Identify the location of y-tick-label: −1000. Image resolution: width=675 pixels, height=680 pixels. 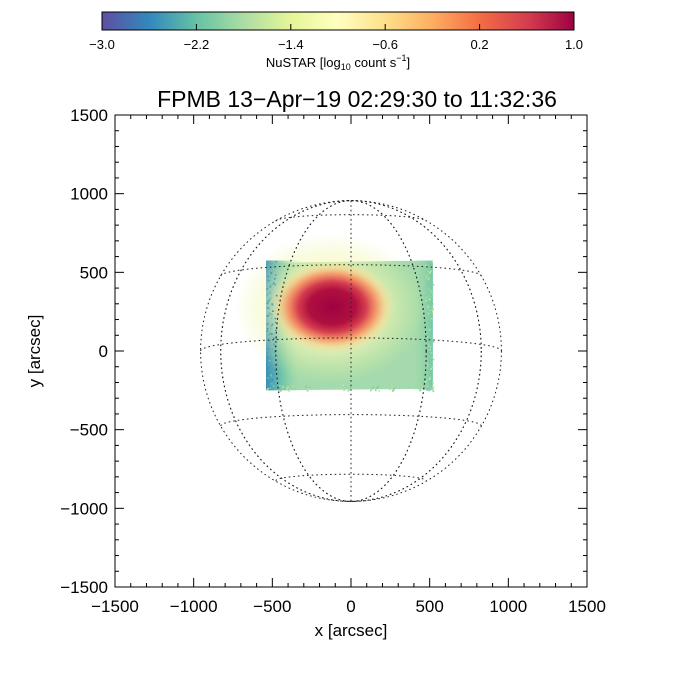
(84, 508).